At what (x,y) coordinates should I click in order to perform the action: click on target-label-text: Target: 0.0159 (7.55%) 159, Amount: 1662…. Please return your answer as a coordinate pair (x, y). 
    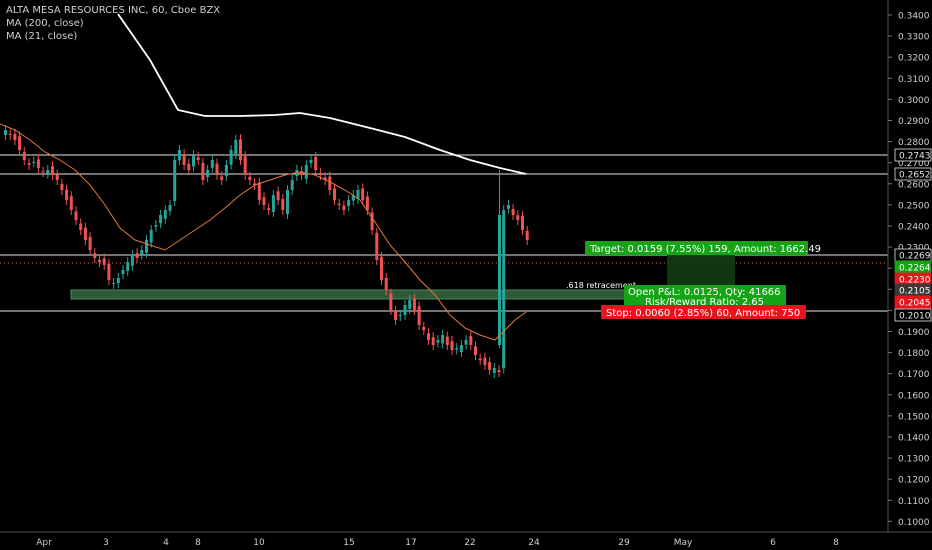
    Looking at the image, I should click on (705, 249).